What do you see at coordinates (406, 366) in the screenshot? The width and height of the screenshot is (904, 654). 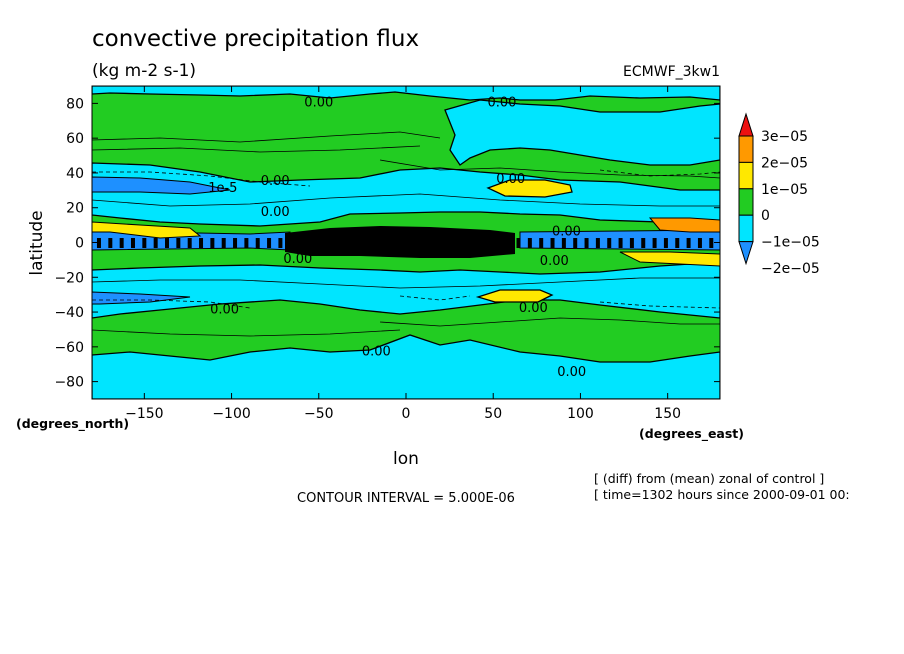 I see `region-neg-southern-ocean` at bounding box center [406, 366].